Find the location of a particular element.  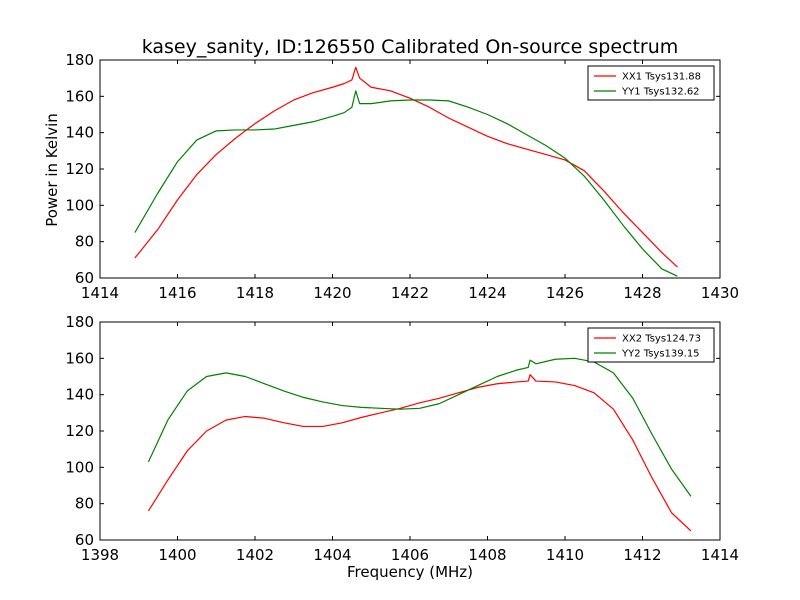

top-y-tick-label: 60 is located at coordinates (84, 278).